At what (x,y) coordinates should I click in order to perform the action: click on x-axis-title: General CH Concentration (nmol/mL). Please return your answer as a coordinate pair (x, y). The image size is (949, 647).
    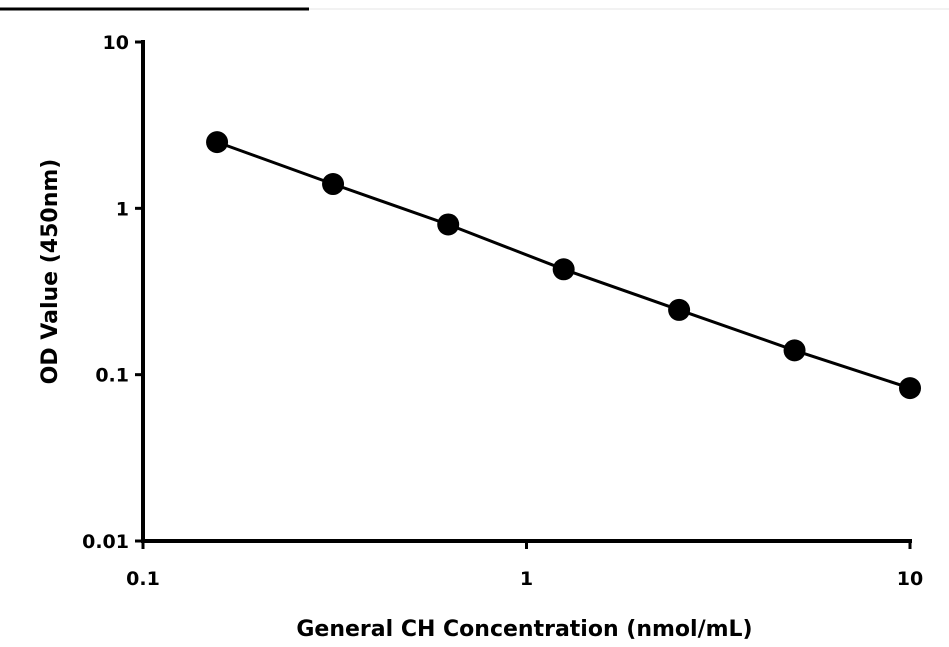
    Looking at the image, I should click on (524, 629).